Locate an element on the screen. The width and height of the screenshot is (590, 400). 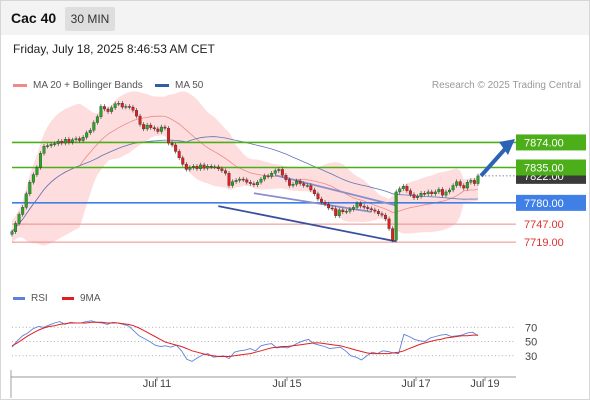
trendline-upper-secondary is located at coordinates (336, 190).